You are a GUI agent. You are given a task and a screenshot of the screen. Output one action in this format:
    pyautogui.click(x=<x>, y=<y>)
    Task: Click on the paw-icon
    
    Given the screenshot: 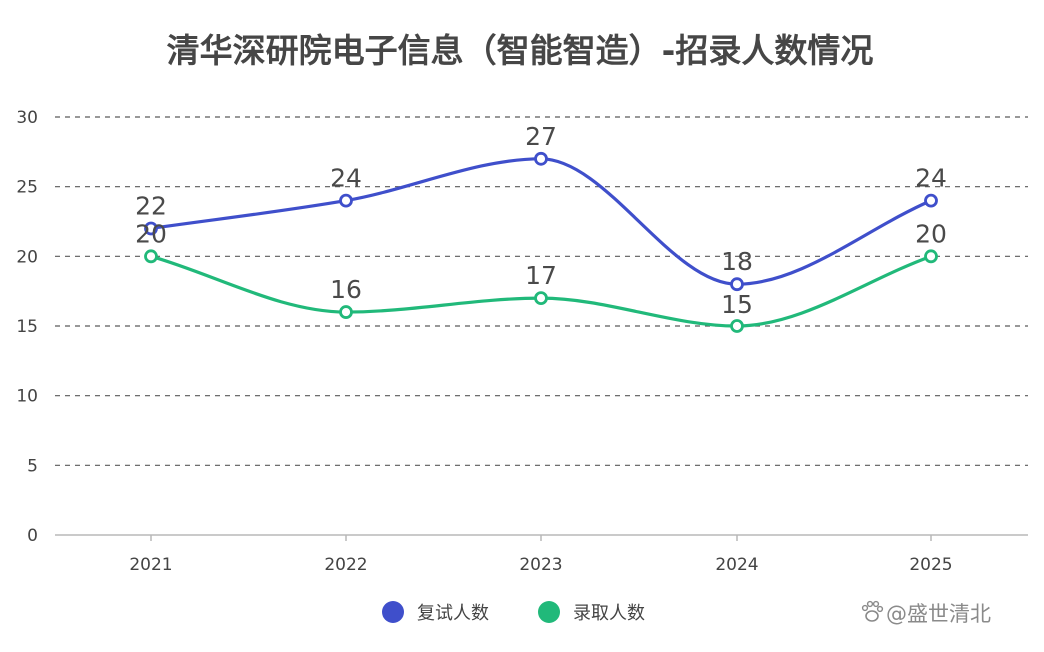 What is the action you would take?
    pyautogui.click(x=872, y=611)
    